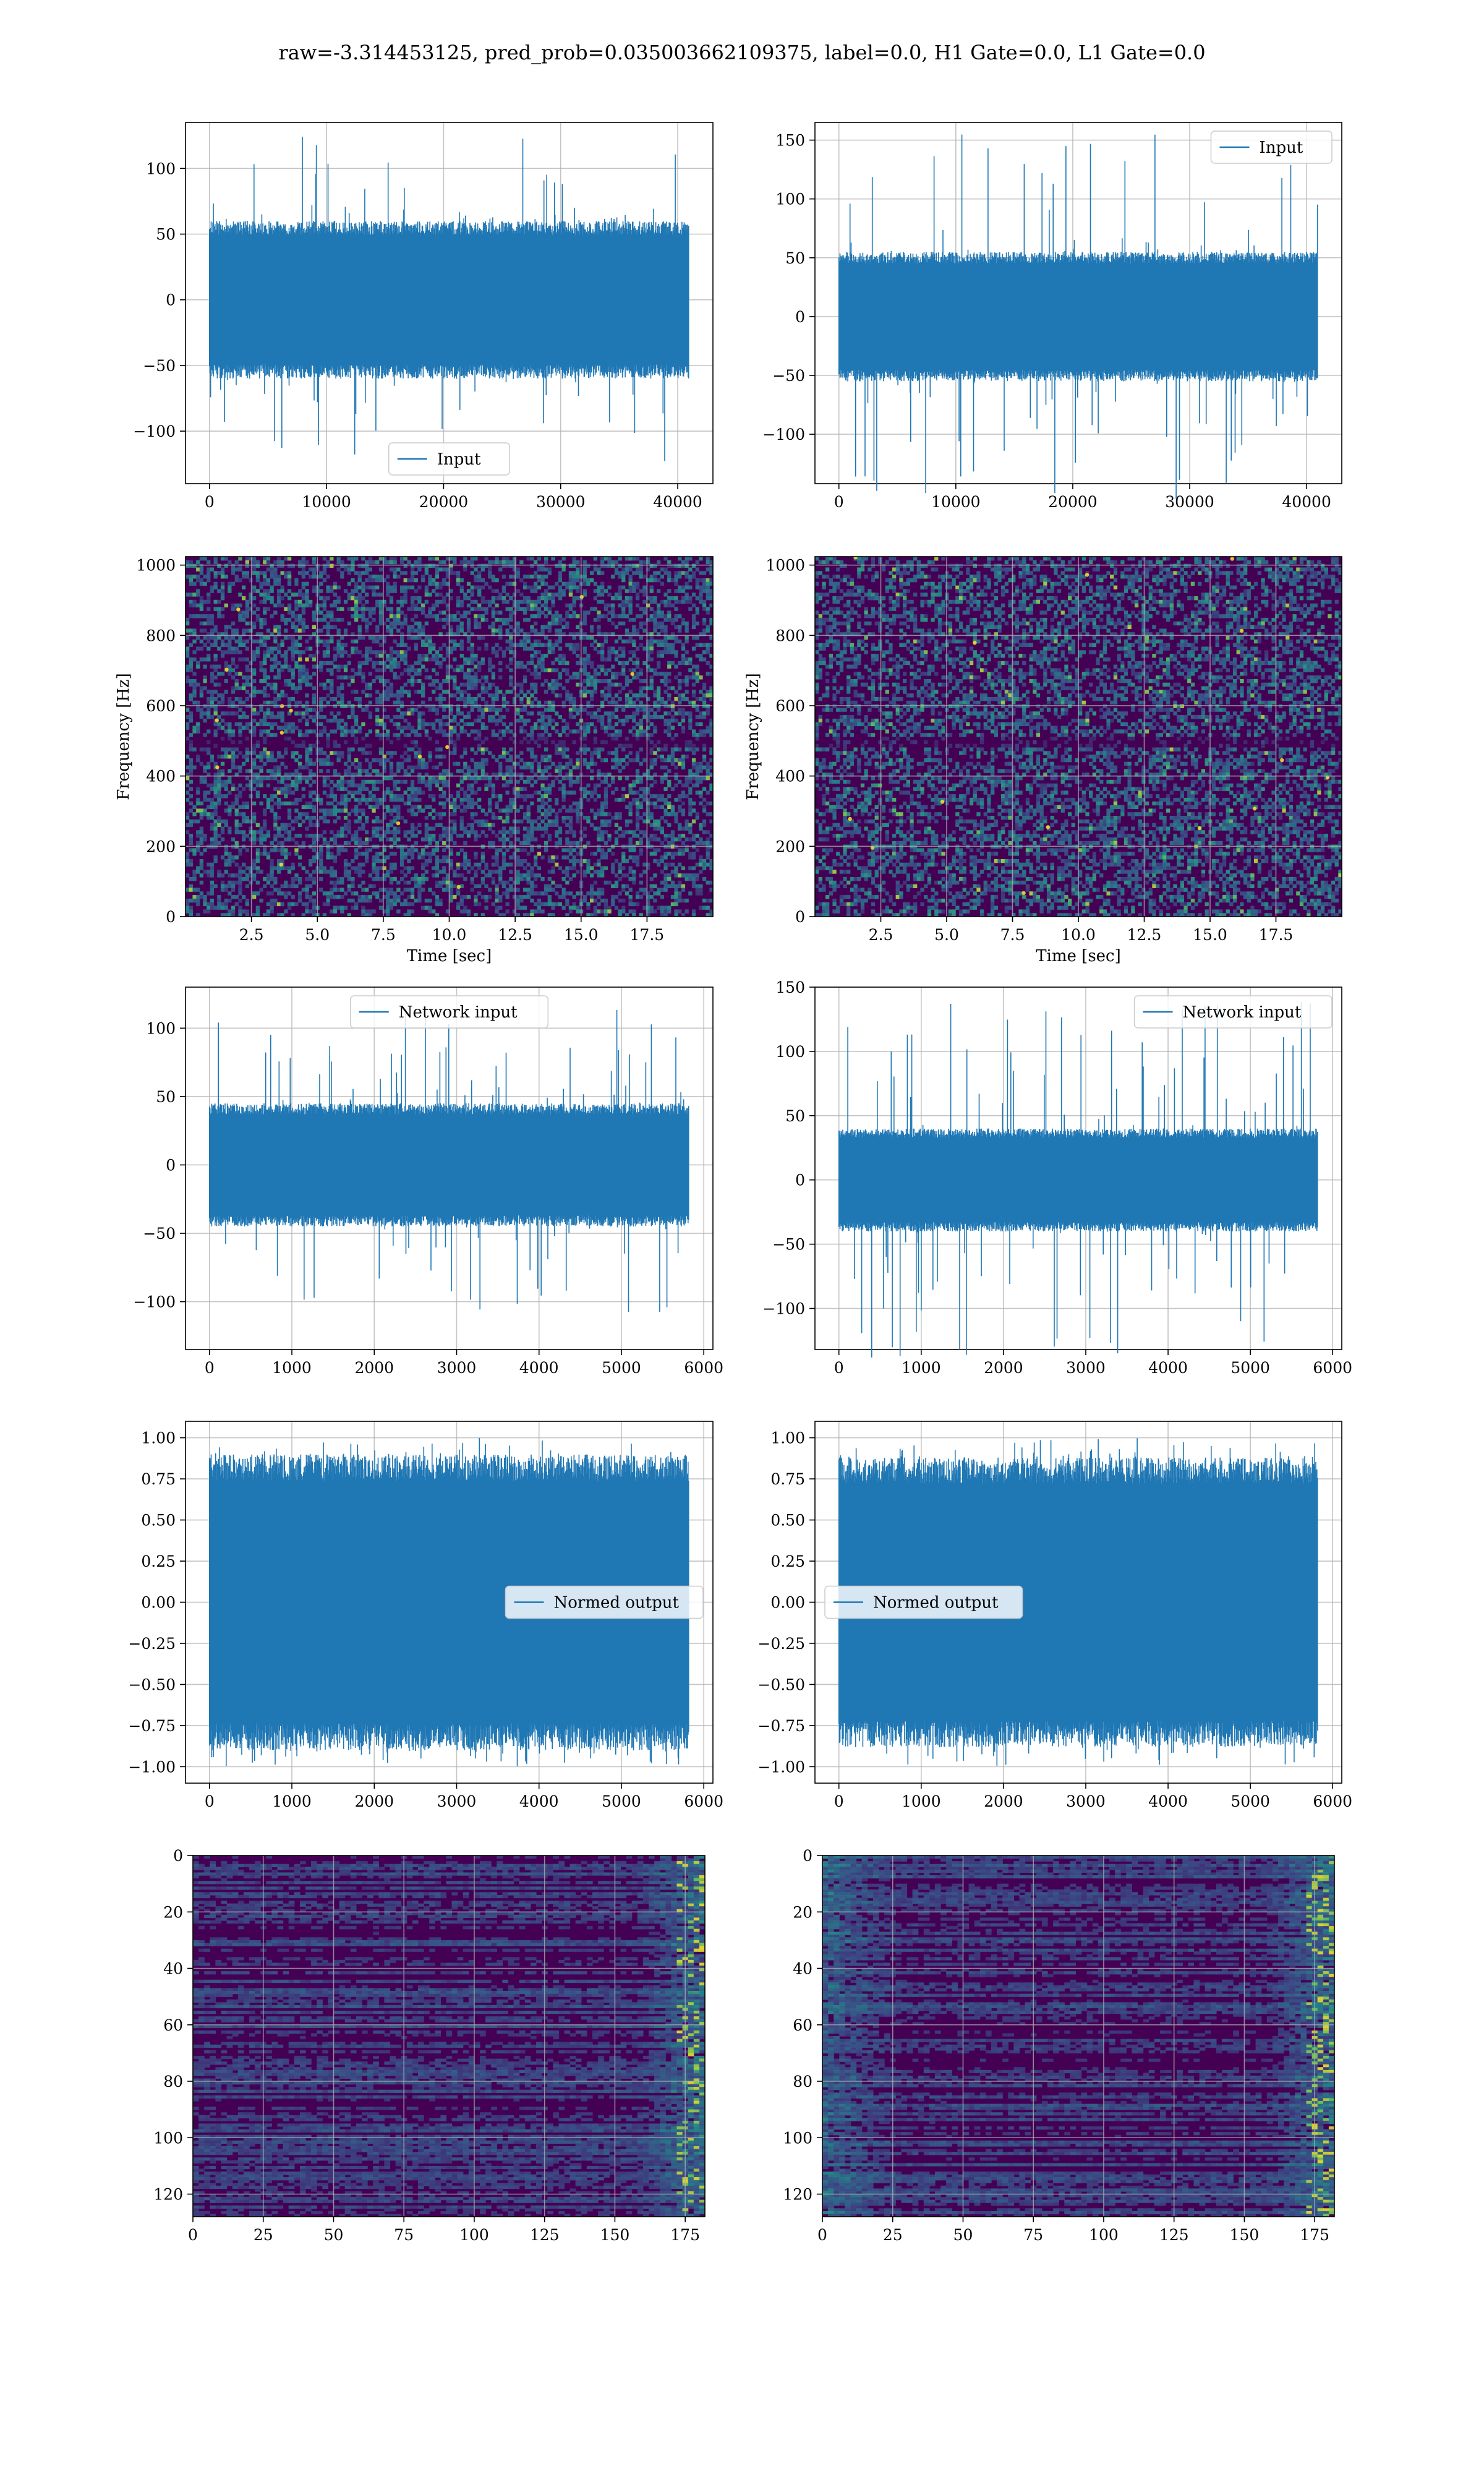  I want to click on x-axis-label: Time [sec], so click(1078, 956).